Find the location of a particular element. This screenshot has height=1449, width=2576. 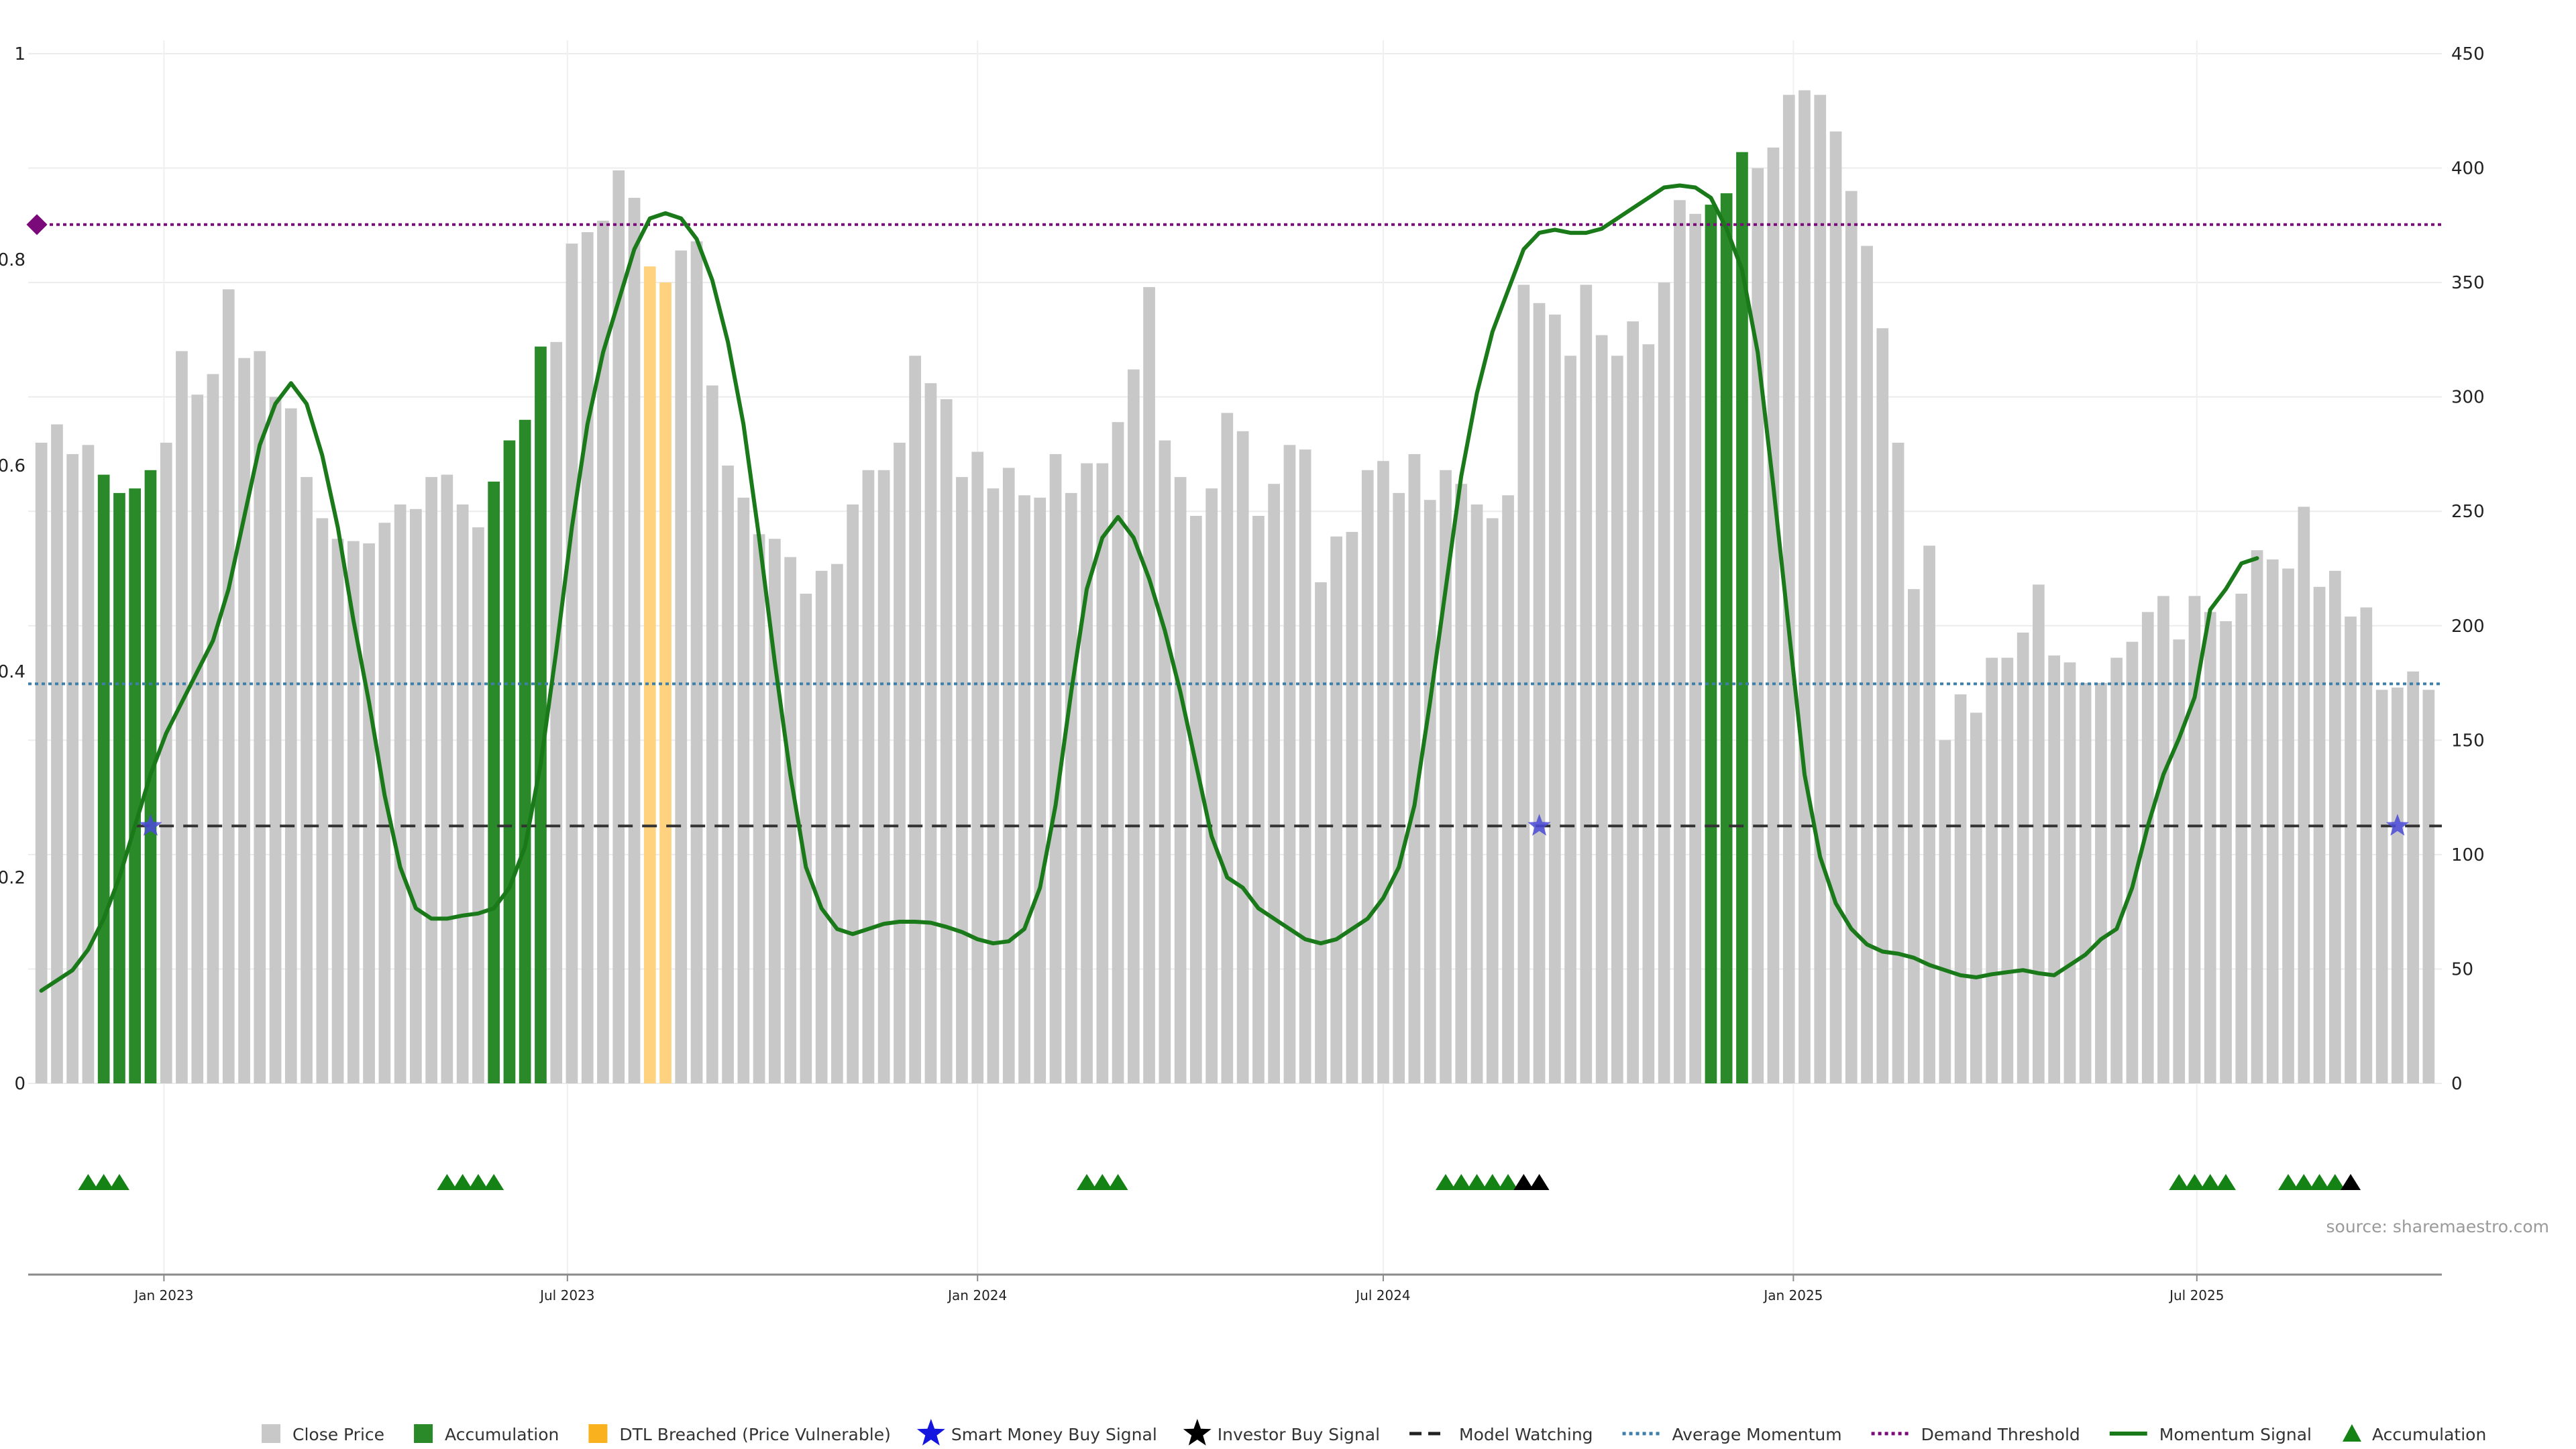

bottom-markers is located at coordinates (1219, 1182).